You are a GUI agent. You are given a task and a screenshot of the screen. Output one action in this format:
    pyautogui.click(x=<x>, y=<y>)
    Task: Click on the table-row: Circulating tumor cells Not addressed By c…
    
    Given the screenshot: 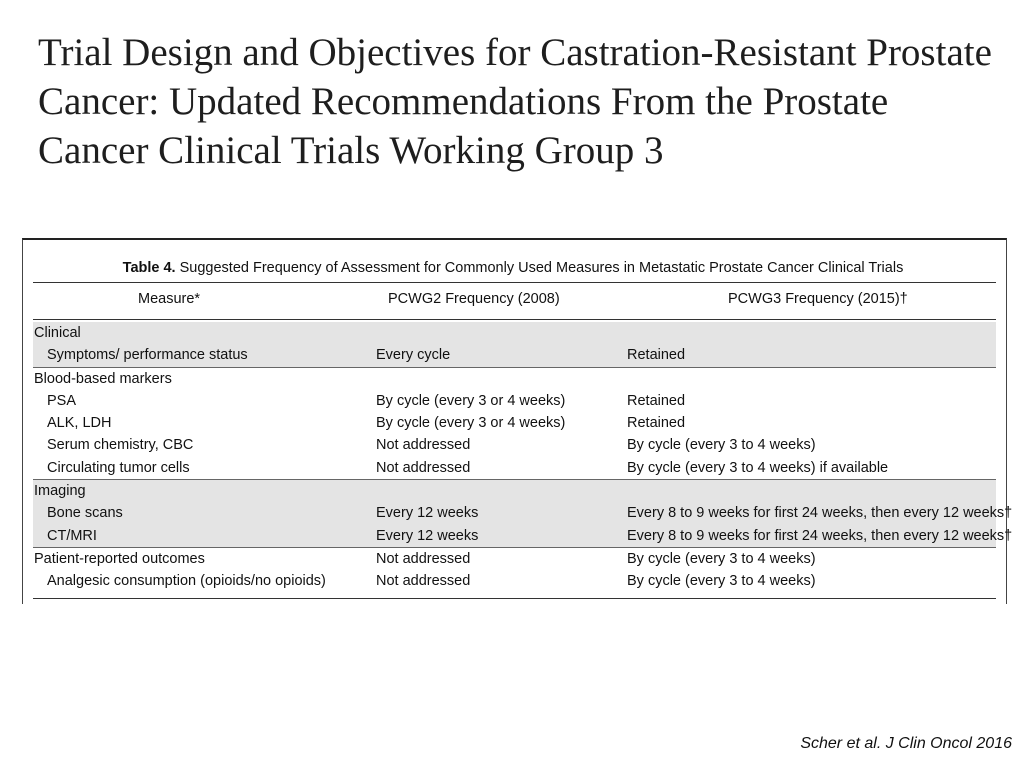 What is the action you would take?
    pyautogui.click(x=514, y=468)
    